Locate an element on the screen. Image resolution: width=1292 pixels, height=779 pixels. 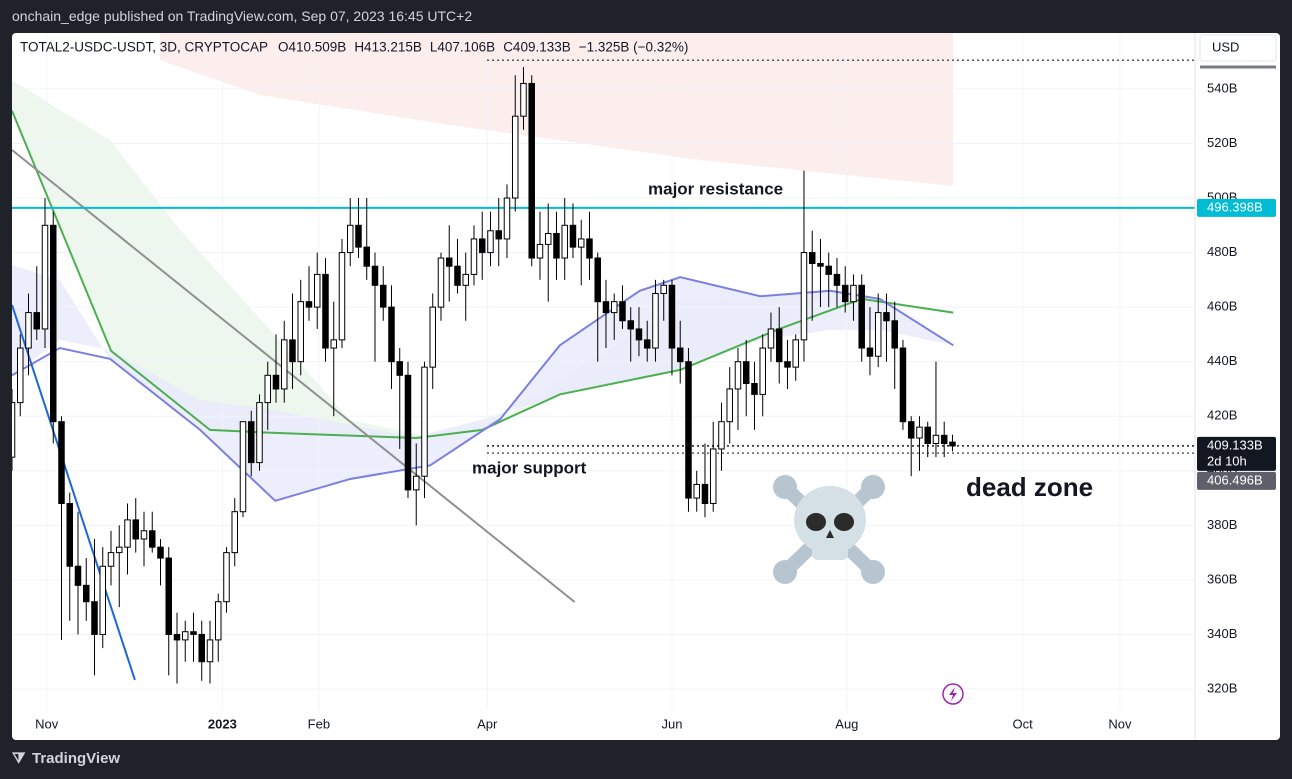
usd-button is located at coordinates (1238, 48).